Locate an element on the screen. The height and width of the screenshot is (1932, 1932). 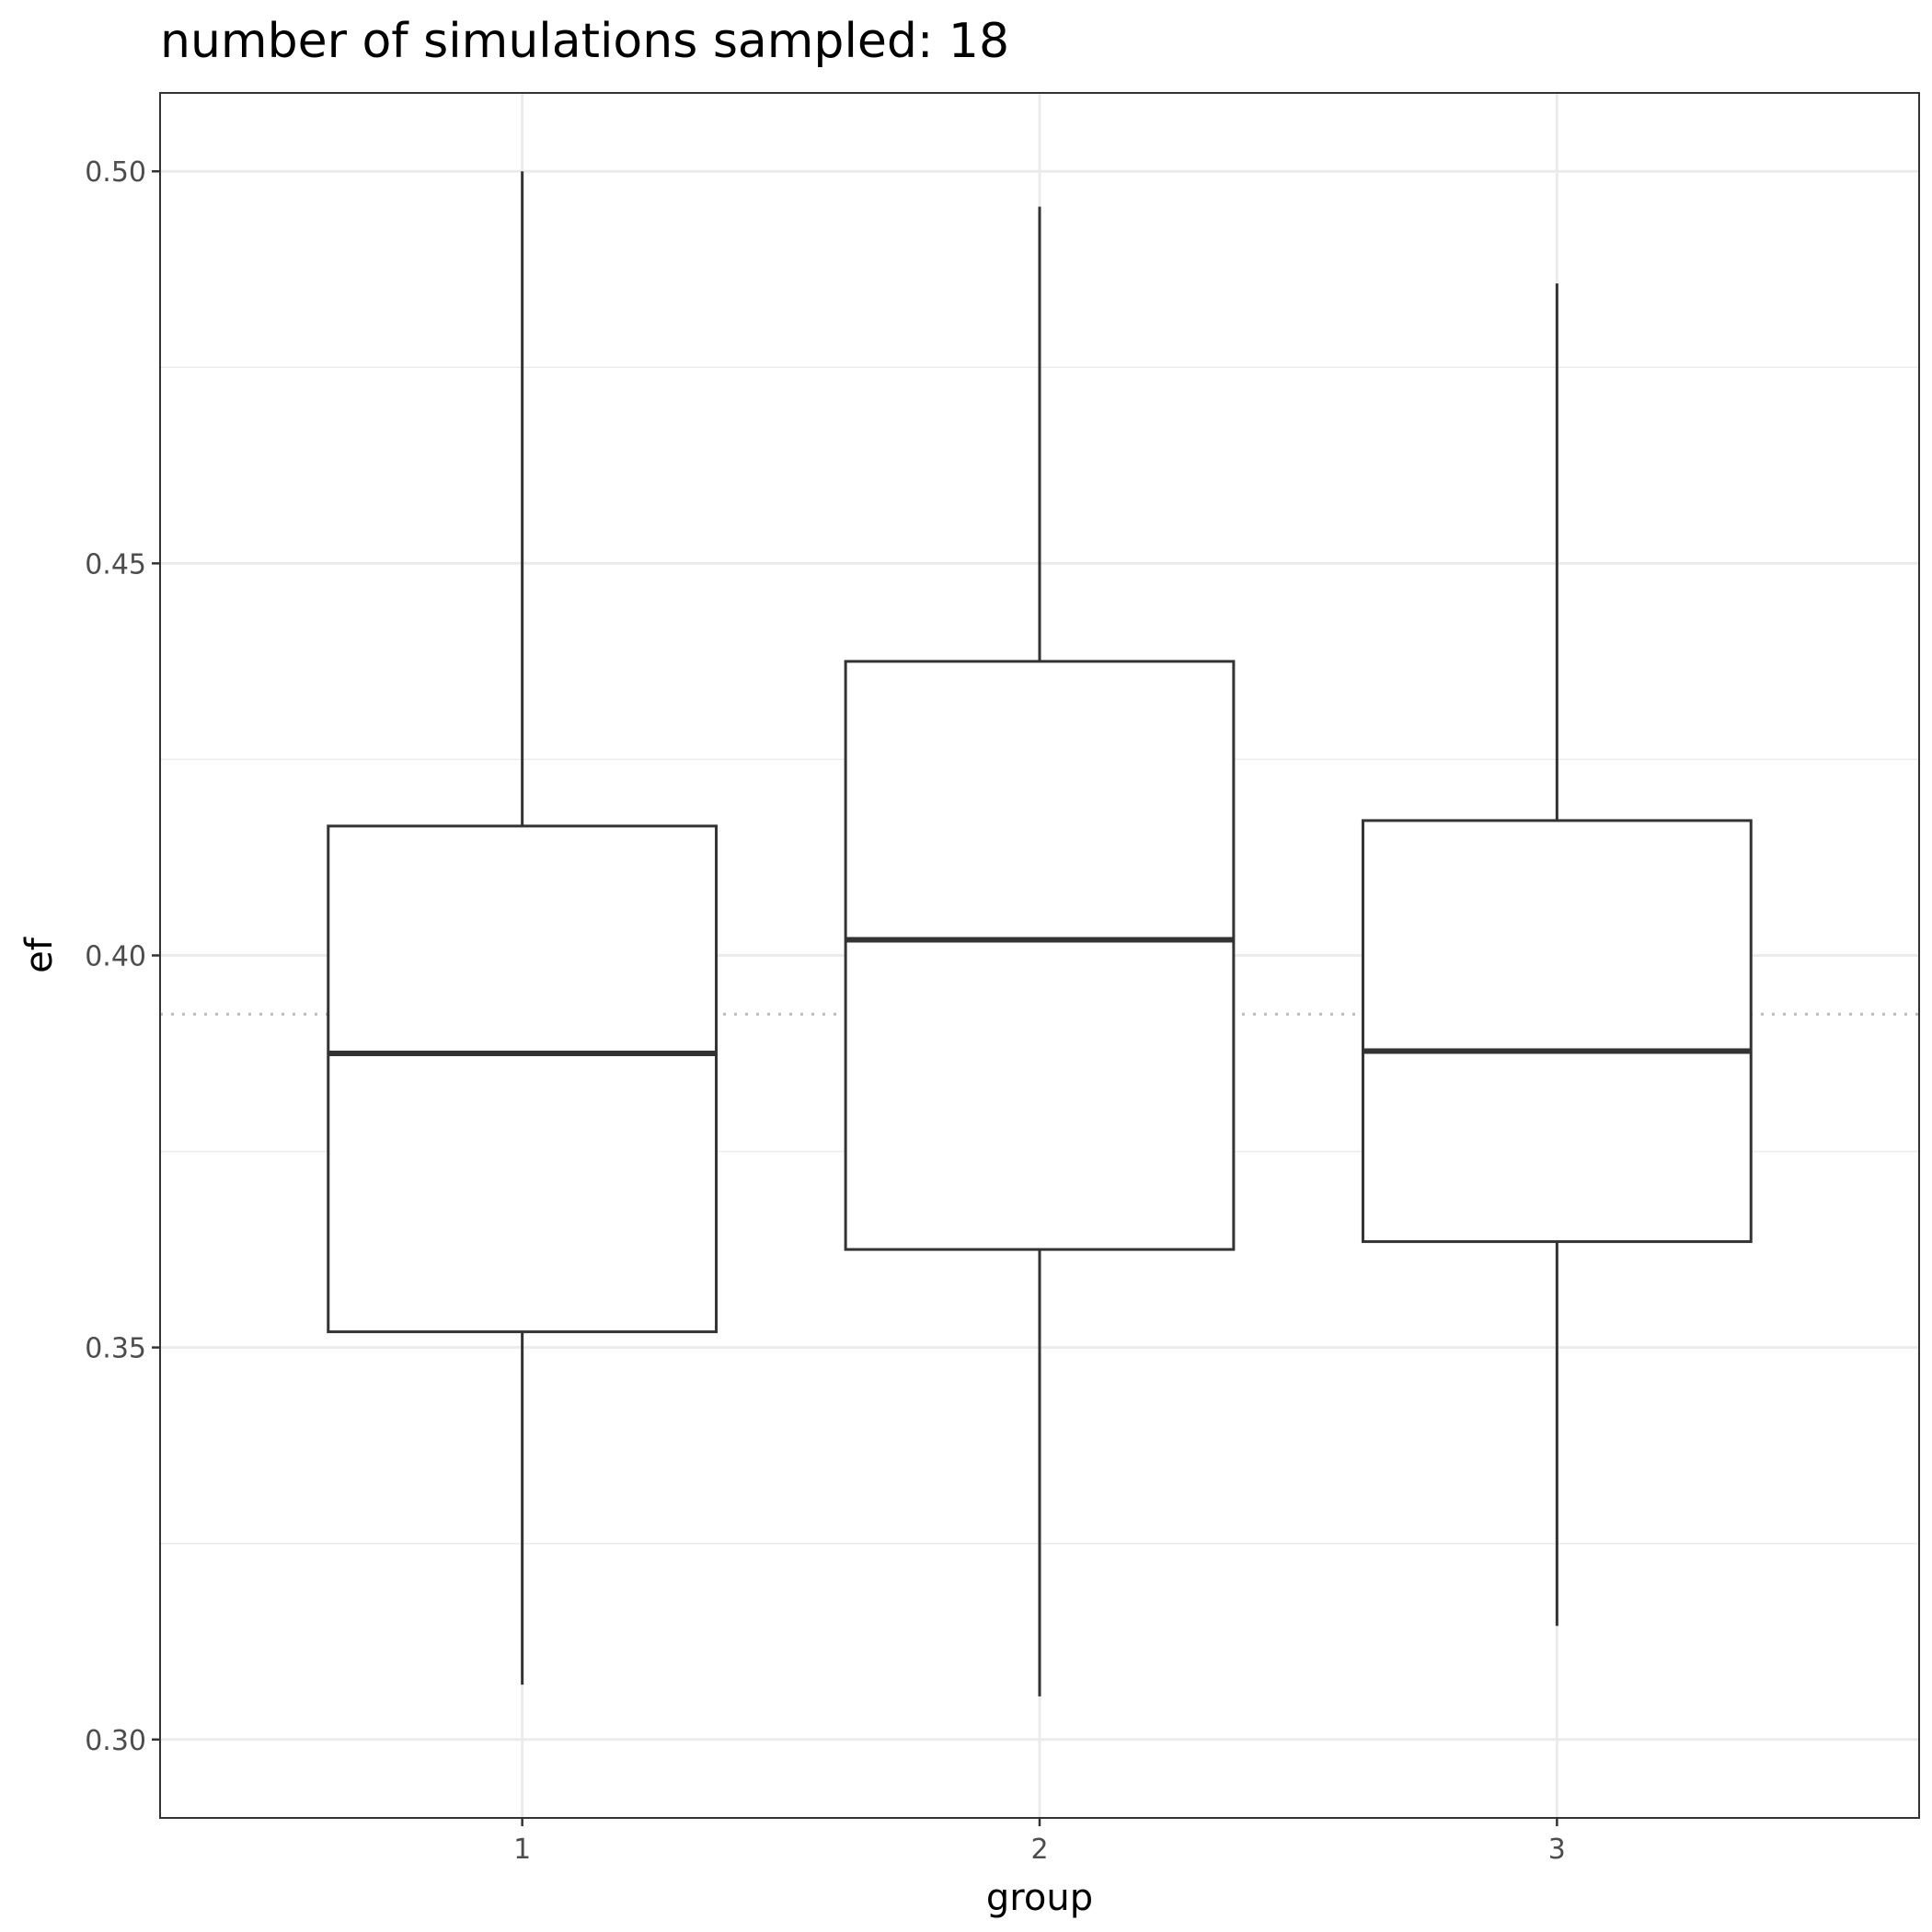
x-tick-label: 2 is located at coordinates (1039, 1850).